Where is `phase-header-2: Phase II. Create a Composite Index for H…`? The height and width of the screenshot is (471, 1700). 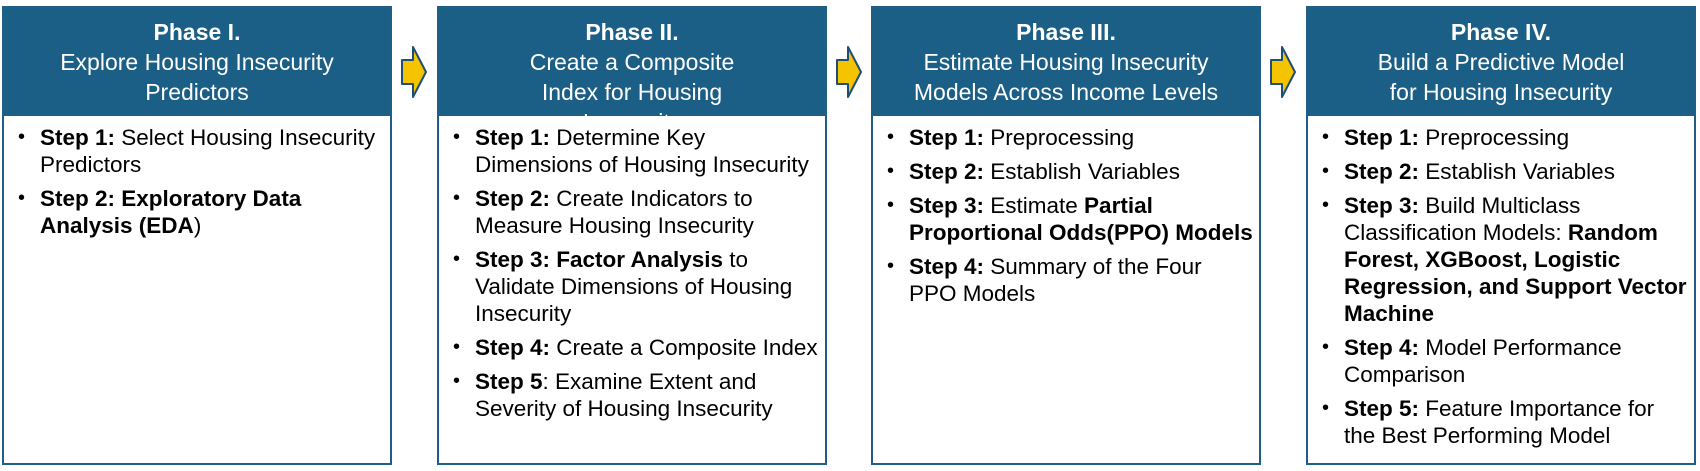
phase-header-2: Phase II. Create a Composite Index for H… is located at coordinates (632, 71).